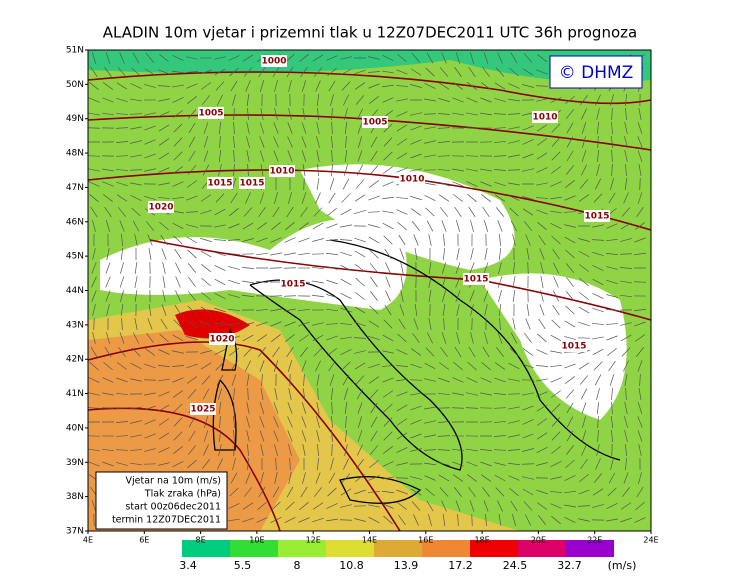  I want to click on isobar-label-bg, so click(252, 183).